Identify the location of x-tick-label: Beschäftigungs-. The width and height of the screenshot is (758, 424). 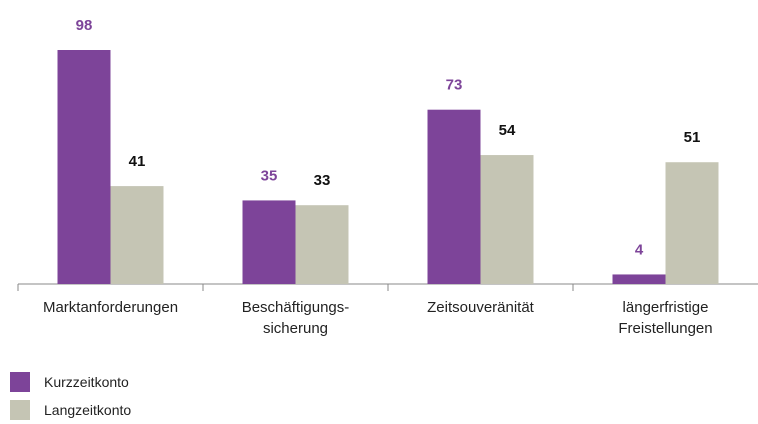
(296, 307).